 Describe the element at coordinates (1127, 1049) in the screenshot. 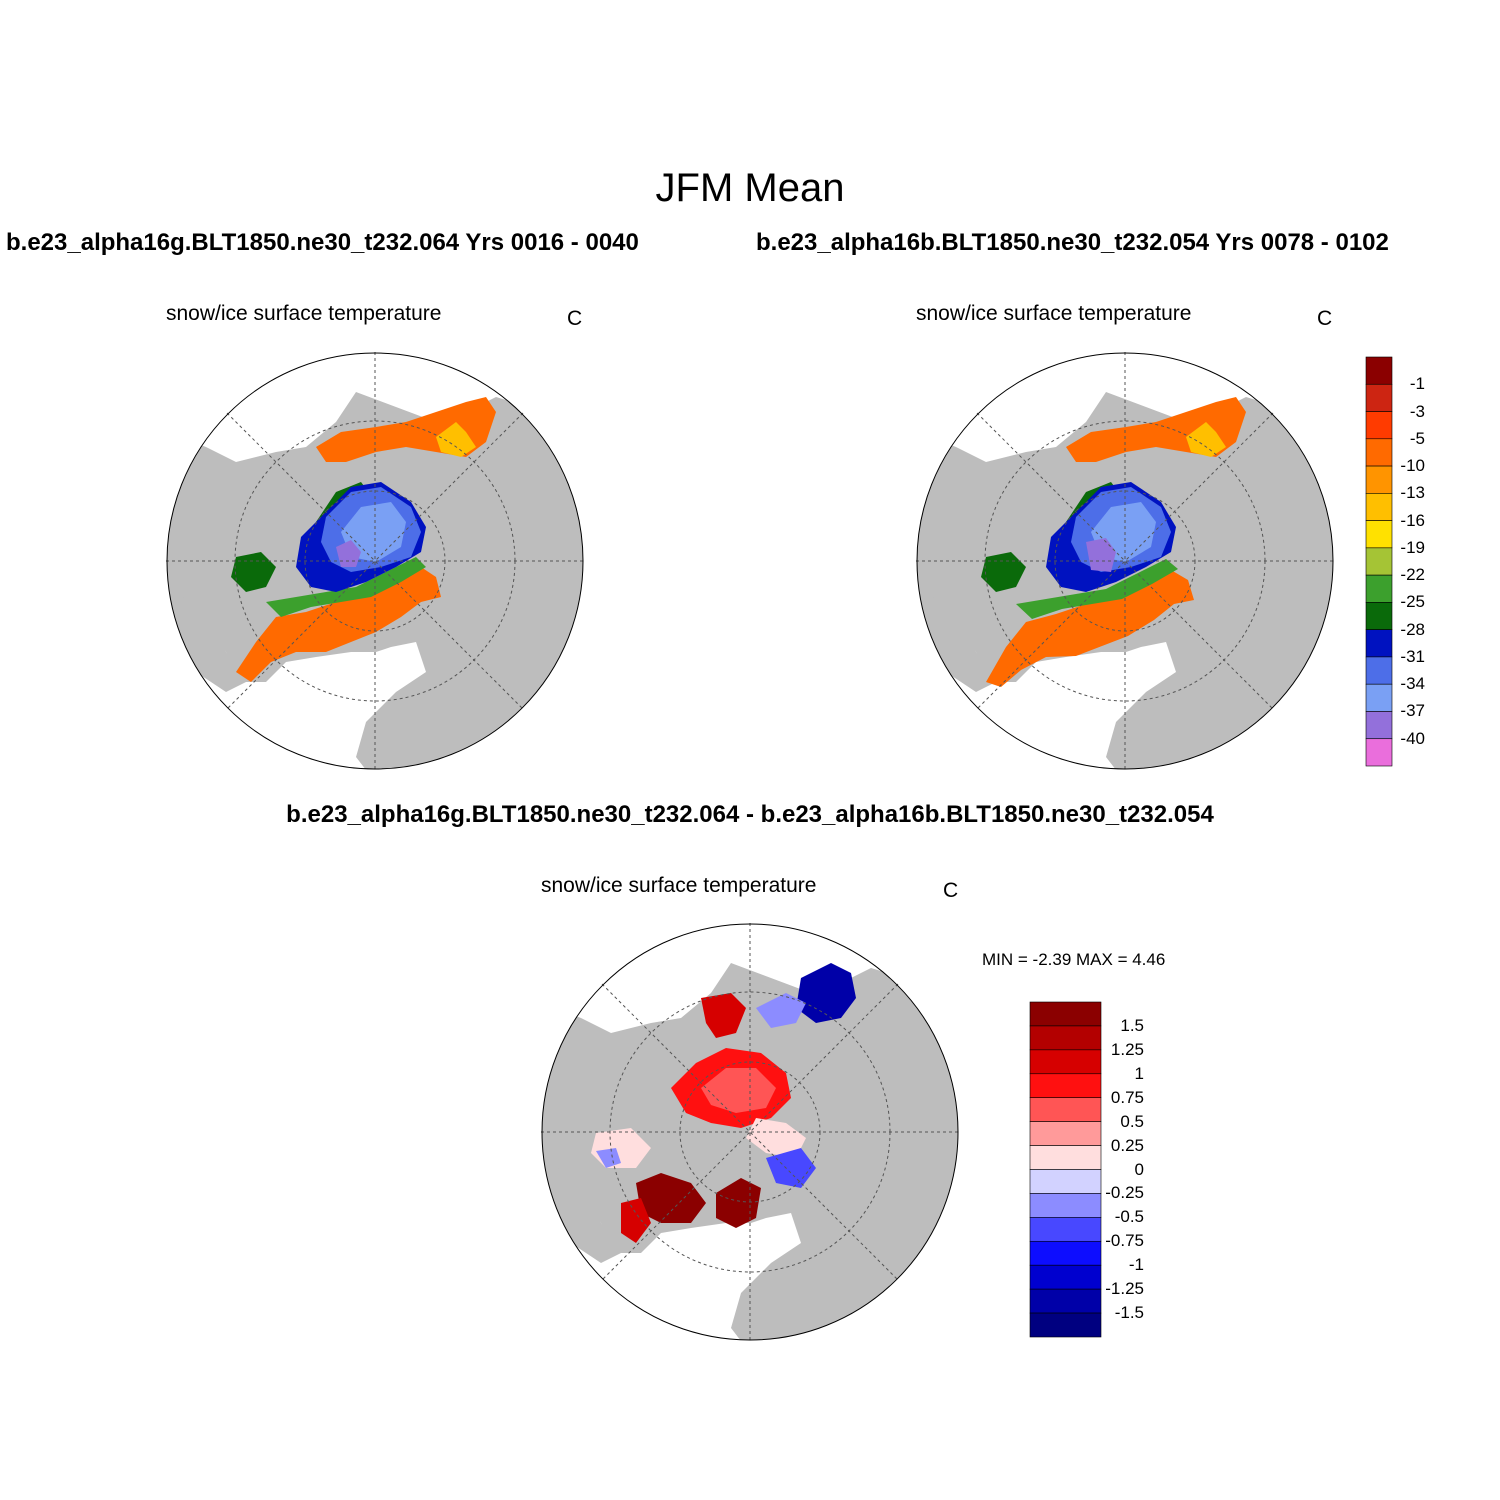

I see `difference-colorbar-tick-label: 1.25` at that location.